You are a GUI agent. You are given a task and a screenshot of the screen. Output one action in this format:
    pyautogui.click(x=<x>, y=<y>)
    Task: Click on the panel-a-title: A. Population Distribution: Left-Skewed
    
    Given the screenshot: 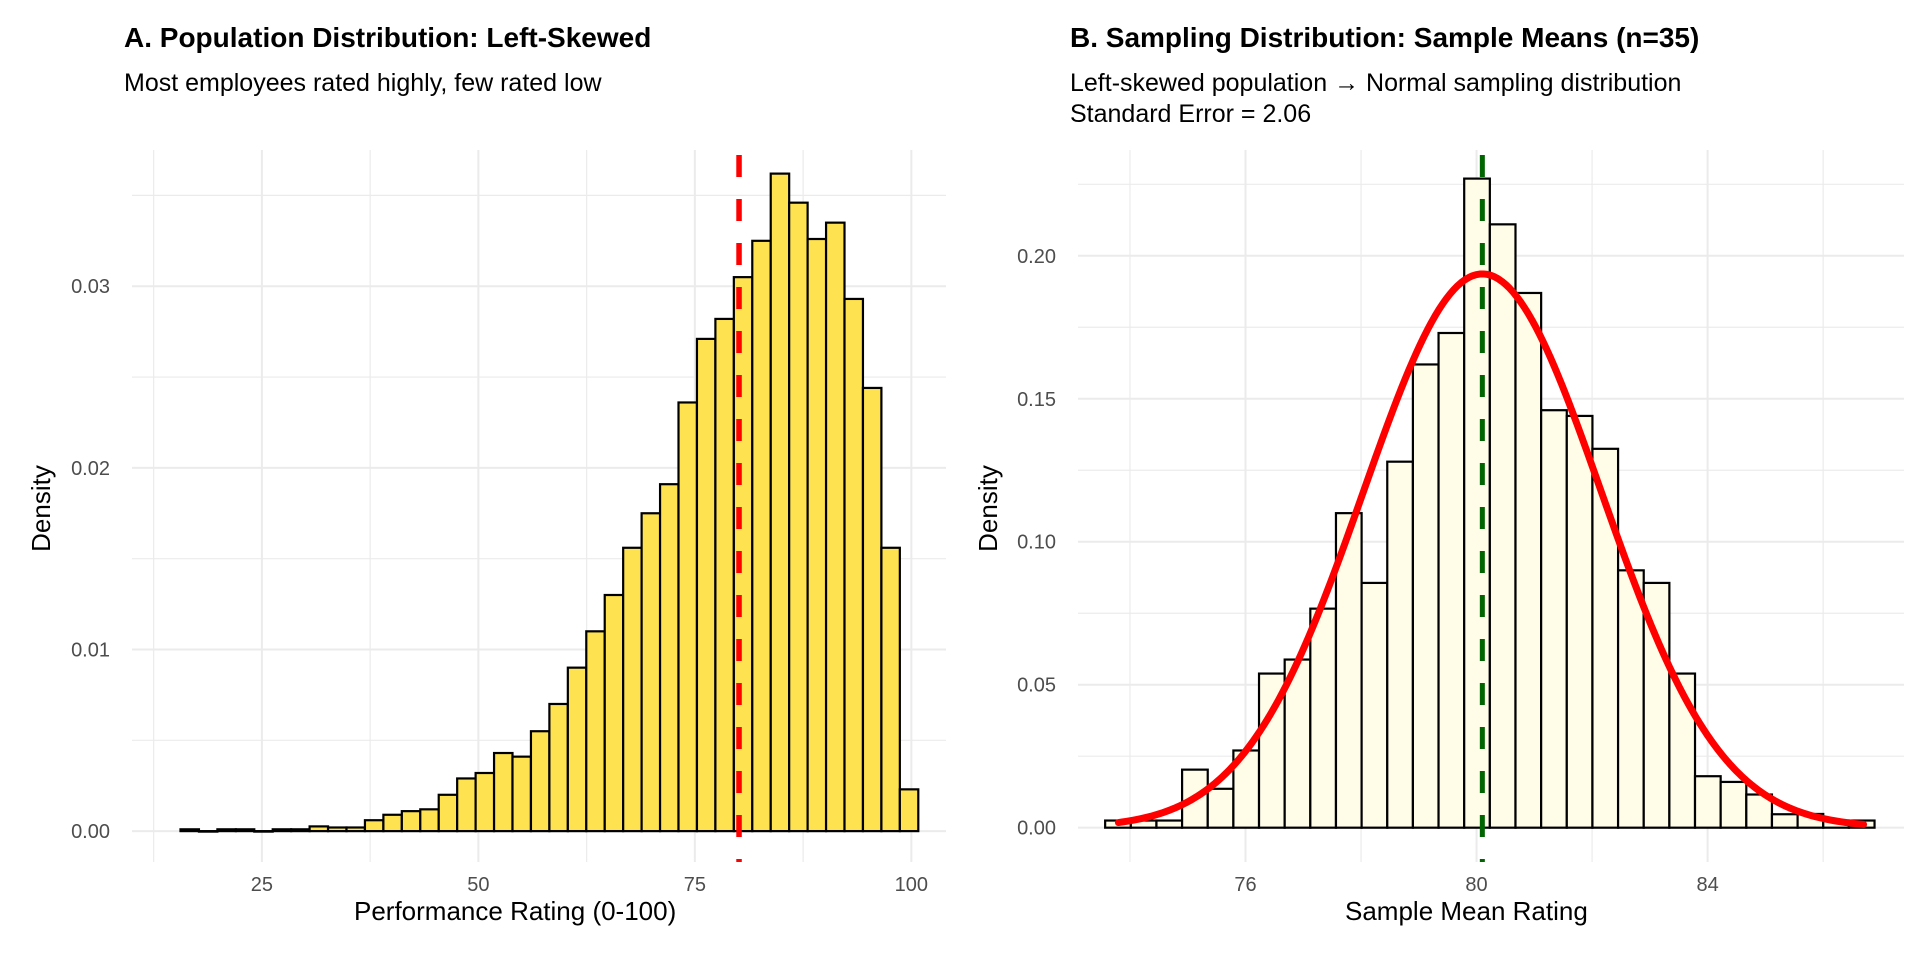 What is the action you would take?
    pyautogui.click(x=388, y=37)
    